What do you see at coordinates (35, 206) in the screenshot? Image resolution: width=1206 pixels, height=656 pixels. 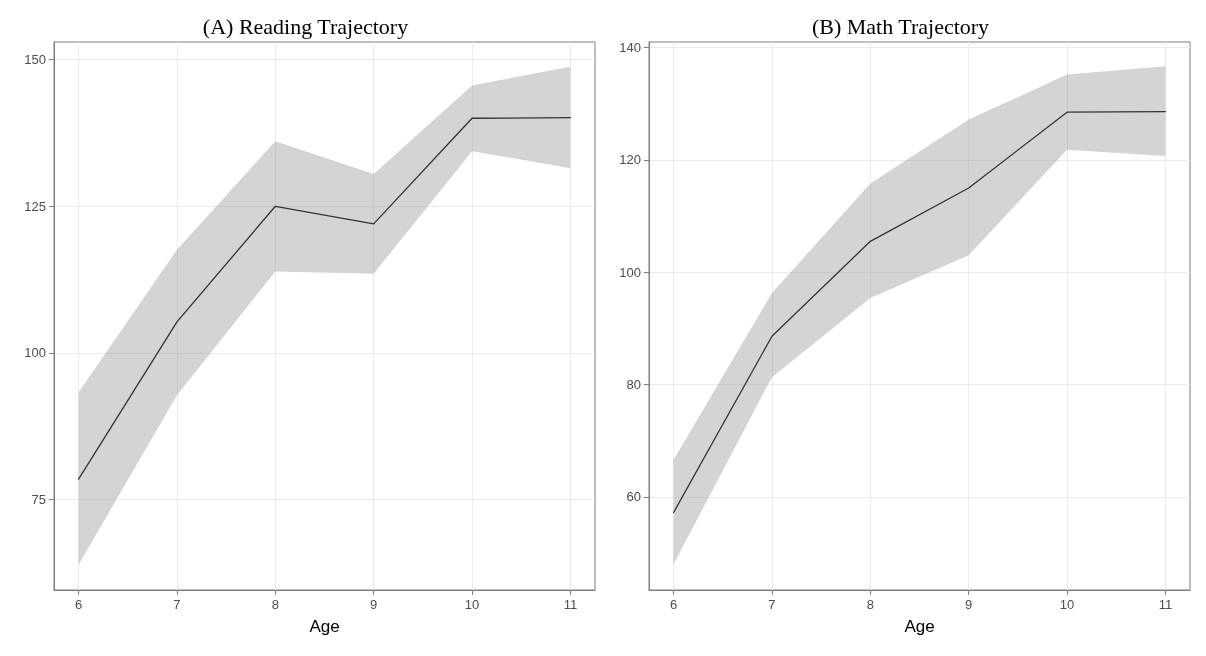 I see `y-tick-label: 125` at bounding box center [35, 206].